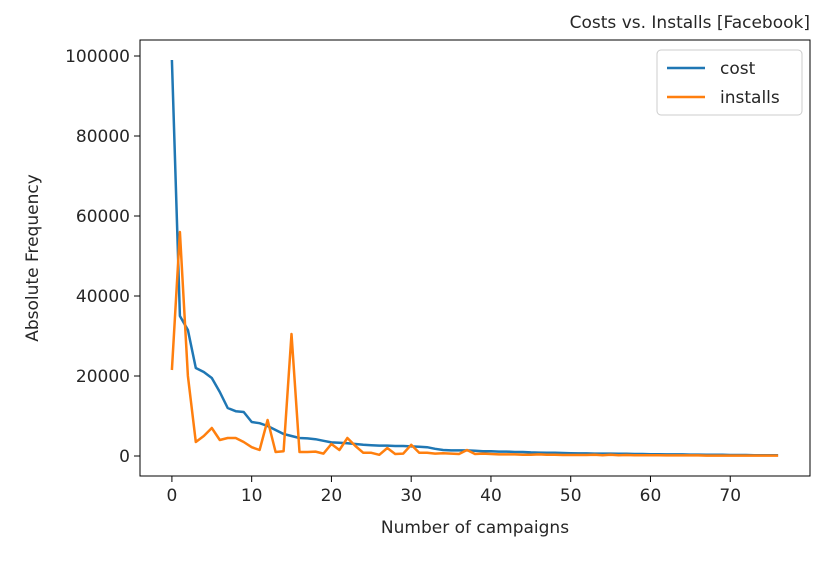  I want to click on x-tick-label: 50, so click(571, 496).